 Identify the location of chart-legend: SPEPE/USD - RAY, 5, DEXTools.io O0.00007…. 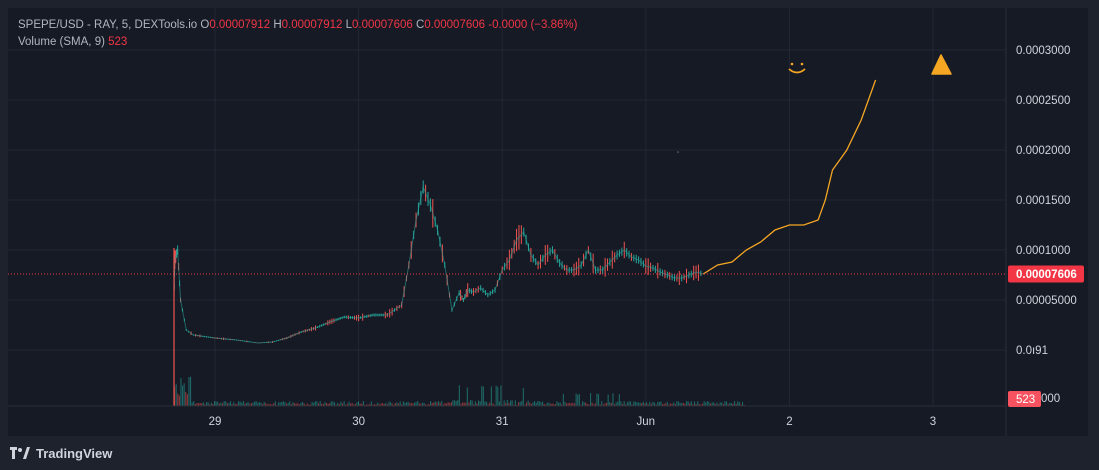
(297, 34).